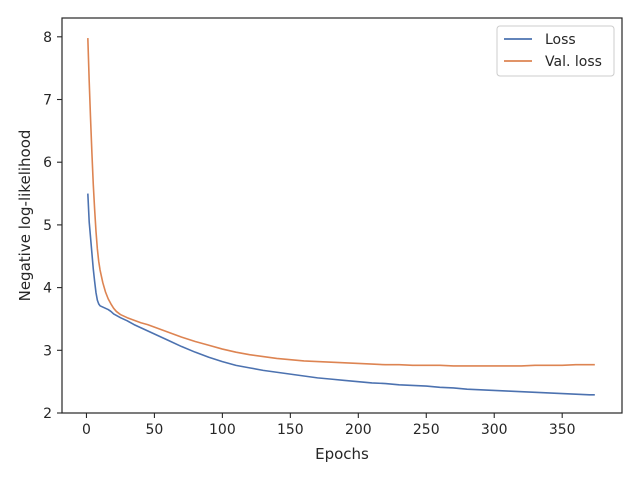 Image resolution: width=640 pixels, height=480 pixels. I want to click on y-tick-label: 8, so click(47, 38).